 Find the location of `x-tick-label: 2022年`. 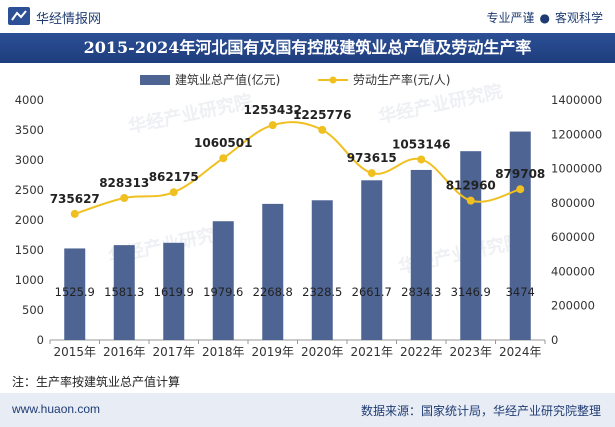

x-tick-label: 2022年 is located at coordinates (421, 352).